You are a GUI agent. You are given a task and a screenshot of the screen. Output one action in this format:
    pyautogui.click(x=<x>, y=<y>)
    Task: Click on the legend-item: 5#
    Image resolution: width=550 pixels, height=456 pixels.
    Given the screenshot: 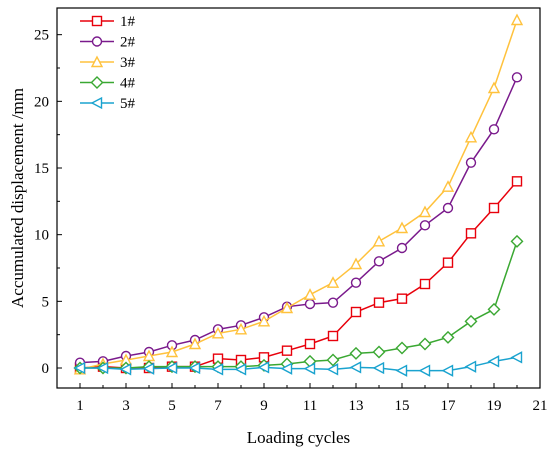 What is the action you would take?
    pyautogui.click(x=108, y=104)
    